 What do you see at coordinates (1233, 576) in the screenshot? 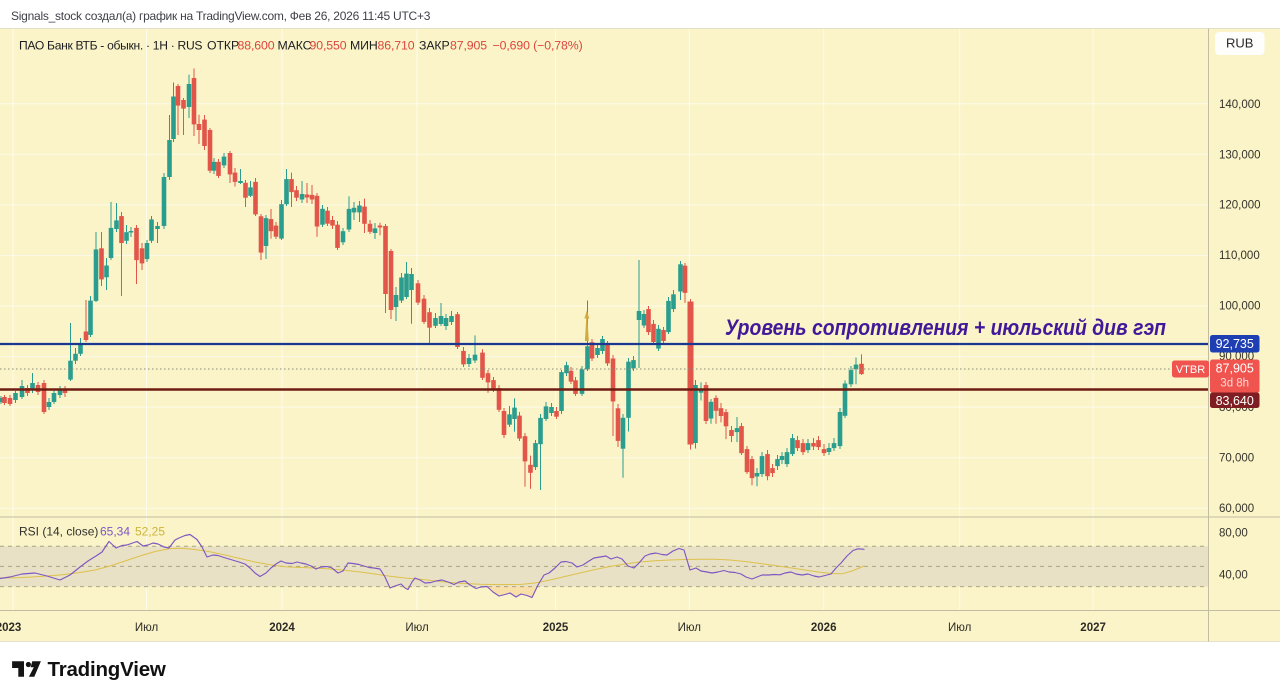
I see `svg-text: 40,00` at bounding box center [1233, 576].